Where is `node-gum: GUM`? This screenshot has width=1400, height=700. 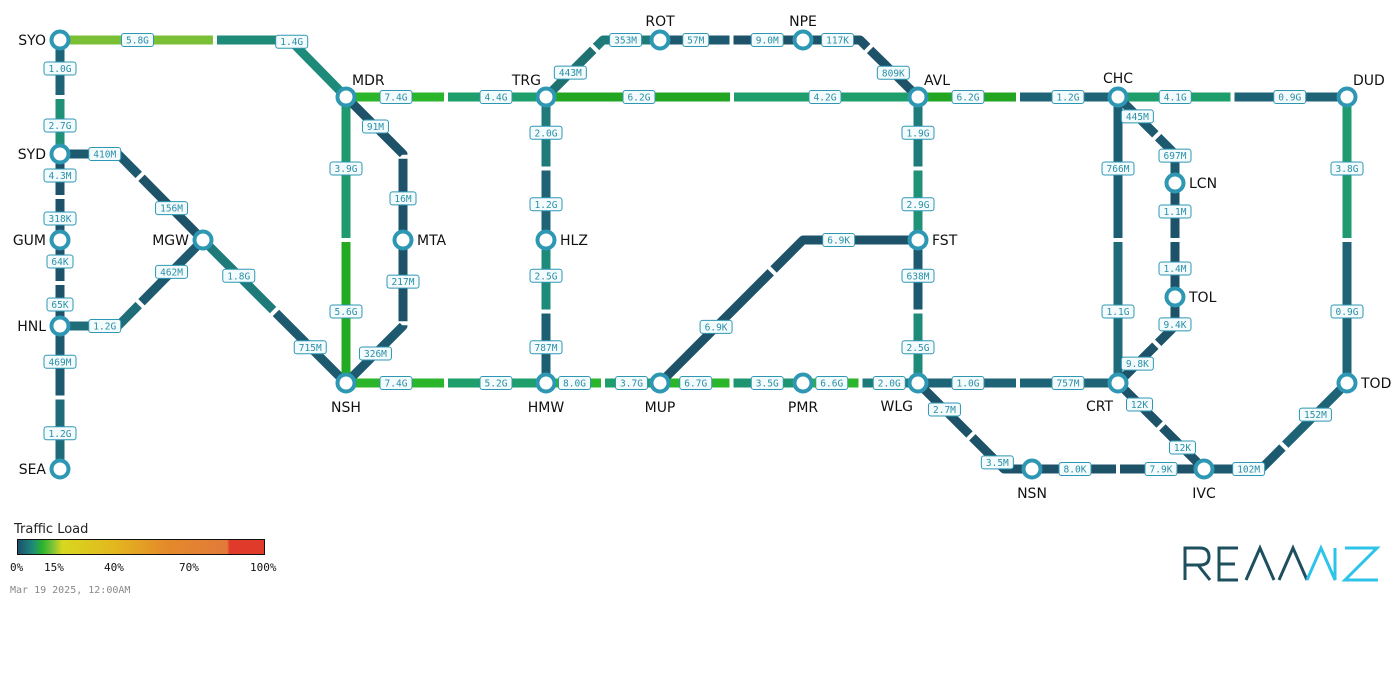
node-gum: GUM is located at coordinates (42, 240).